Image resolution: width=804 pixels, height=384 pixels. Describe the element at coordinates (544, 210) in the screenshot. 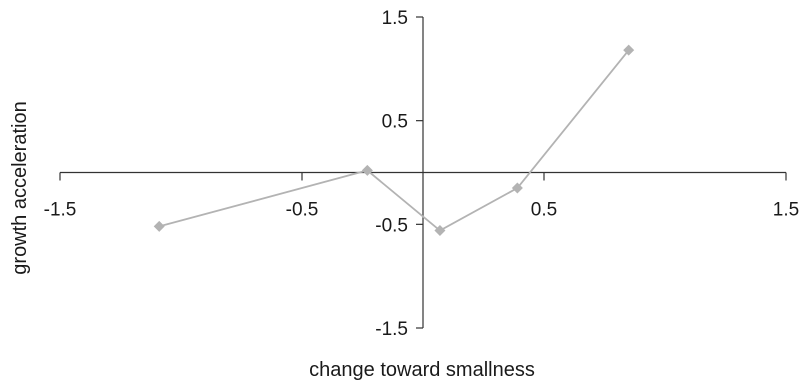

I see `x-tick-label: 0.5` at that location.